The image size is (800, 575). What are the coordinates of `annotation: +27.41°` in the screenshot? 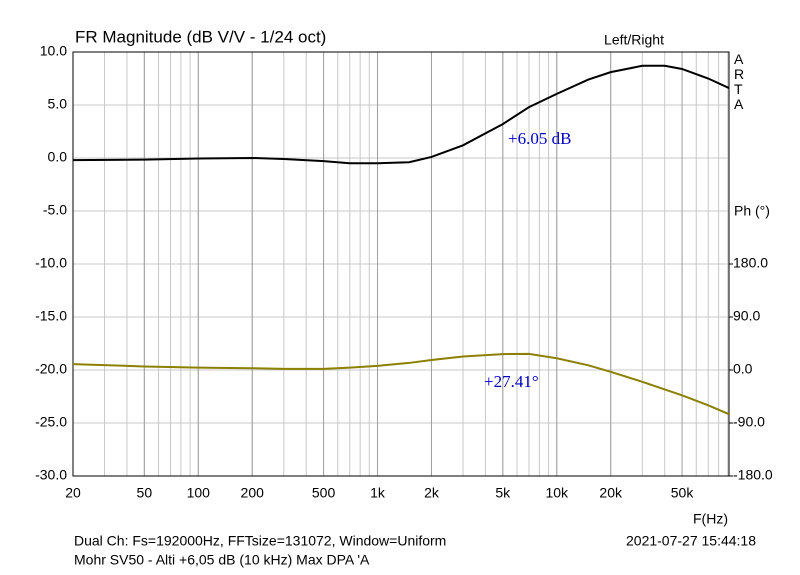 It's located at (511, 381).